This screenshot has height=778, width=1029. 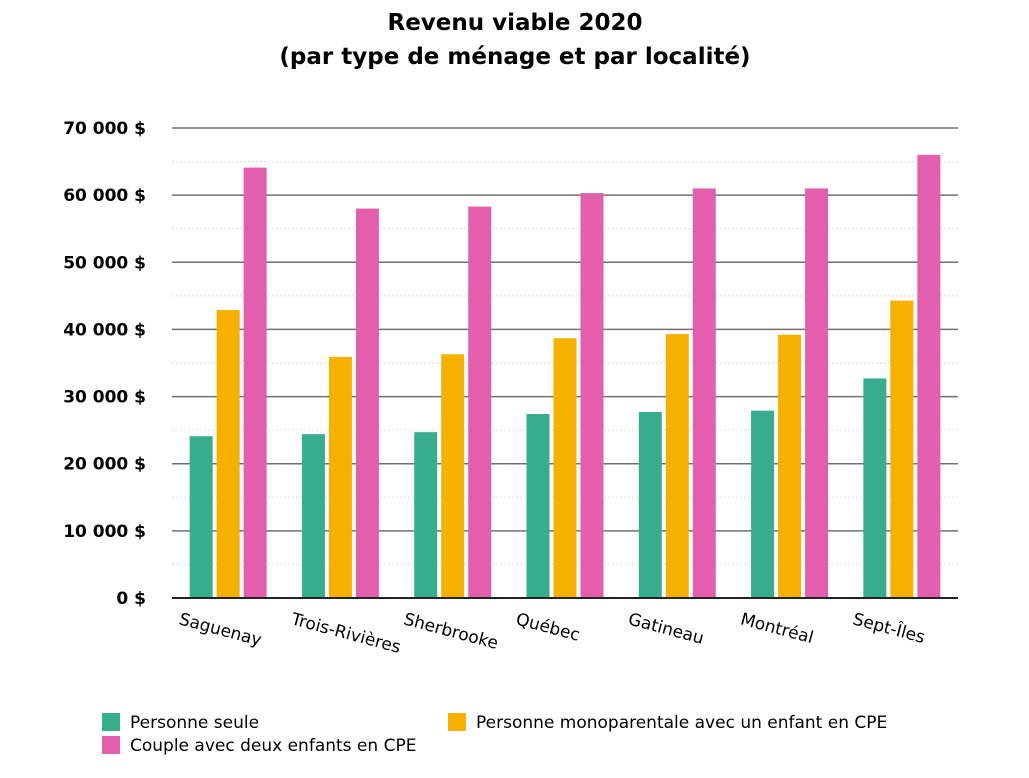 I want to click on y-tick-label: 40 000 $, so click(x=104, y=330).